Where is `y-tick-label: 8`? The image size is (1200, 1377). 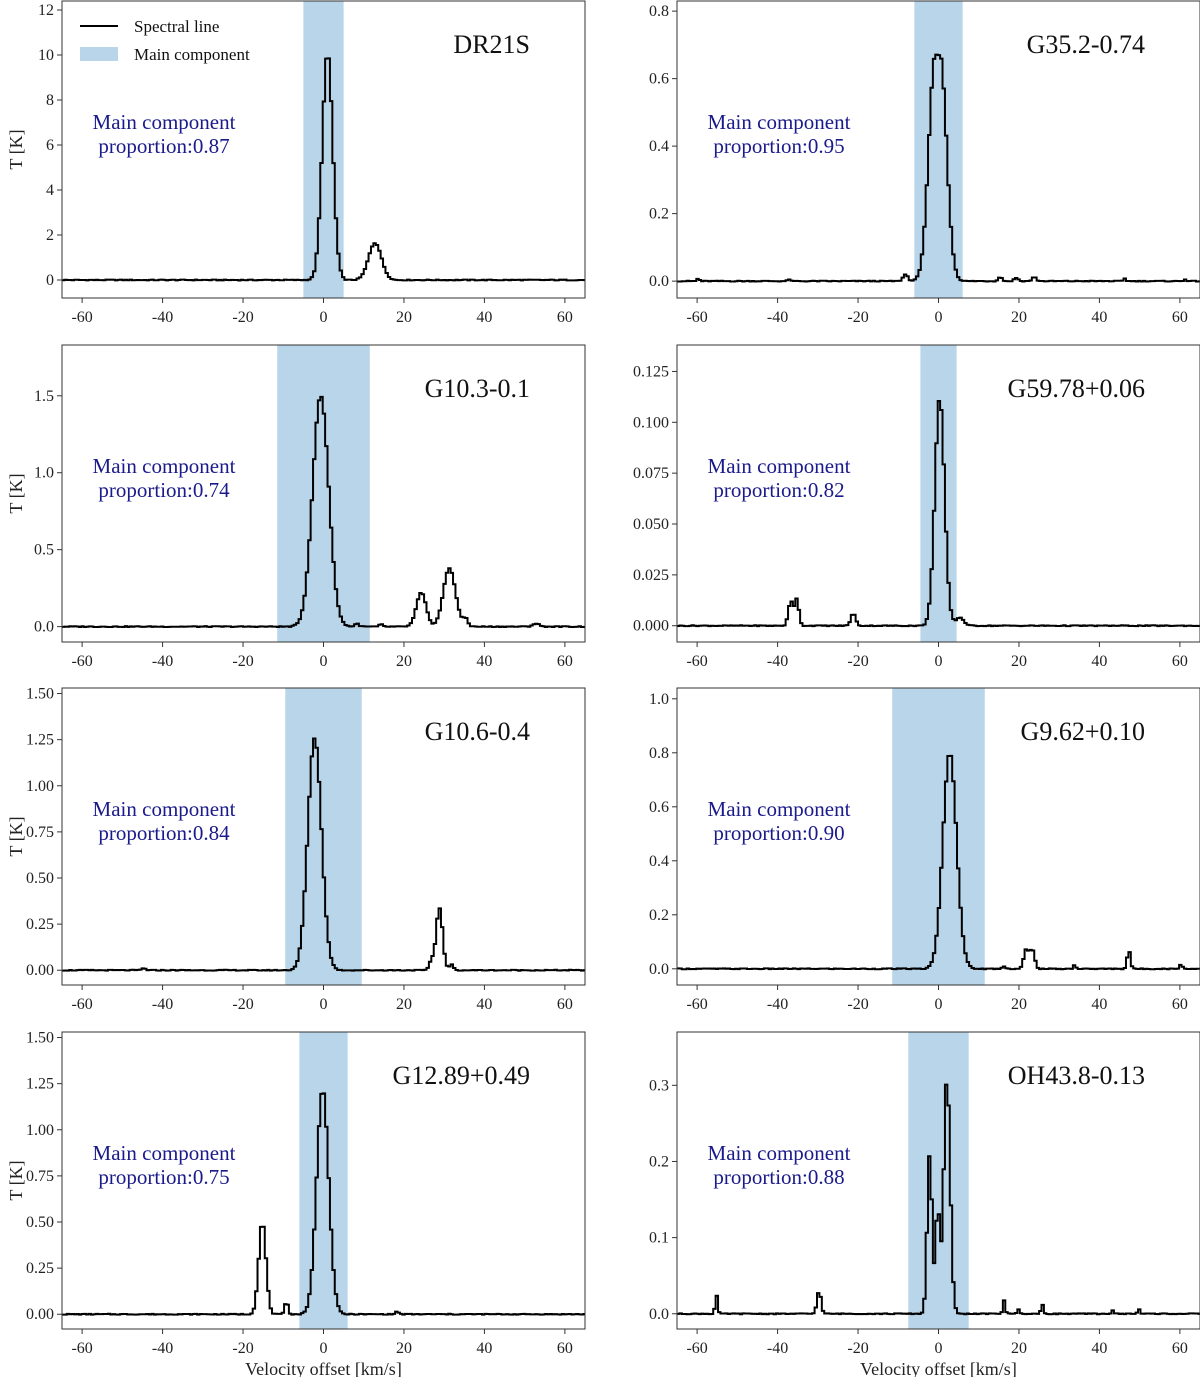 y-tick-label: 8 is located at coordinates (50, 100).